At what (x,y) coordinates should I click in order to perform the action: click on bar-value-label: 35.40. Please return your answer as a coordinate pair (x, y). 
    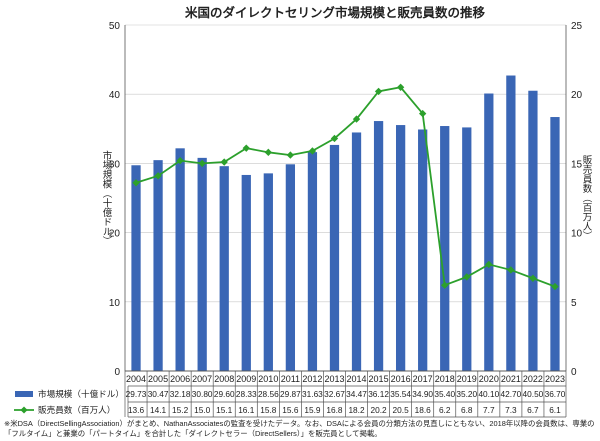
    Looking at the image, I should click on (444, 394).